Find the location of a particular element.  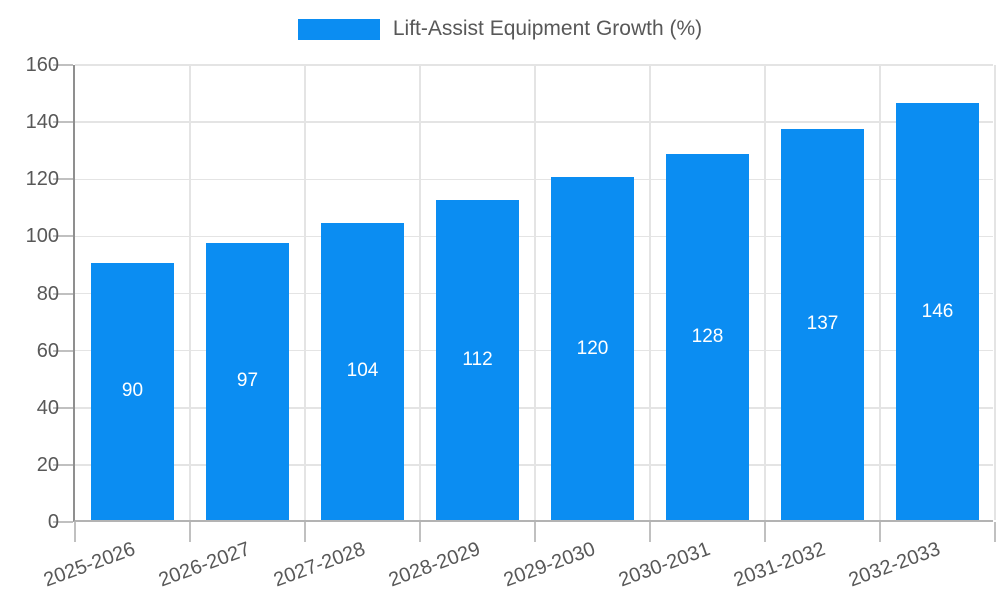

chart-legend: Lift-Assist Equipment Growth (%) is located at coordinates (500, 29).